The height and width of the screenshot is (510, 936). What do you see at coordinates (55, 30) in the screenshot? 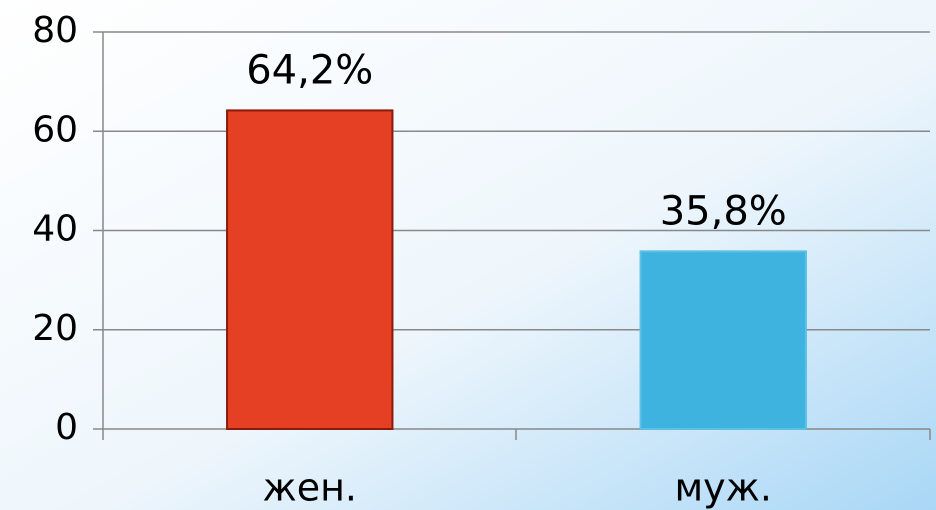
I see `y-tick-label: 80` at bounding box center [55, 30].